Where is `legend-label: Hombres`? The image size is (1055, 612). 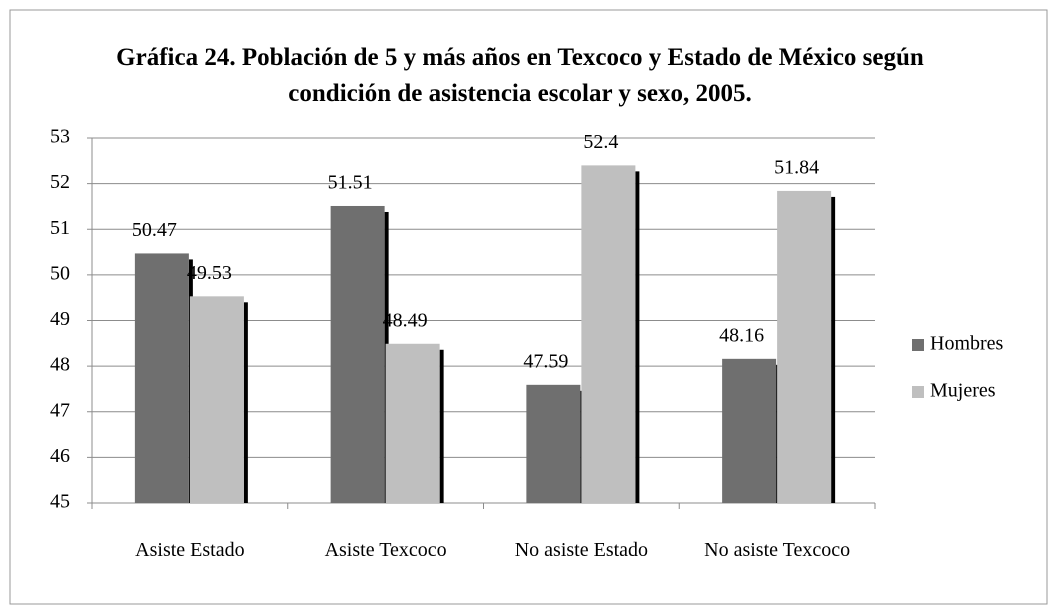 legend-label: Hombres is located at coordinates (967, 344).